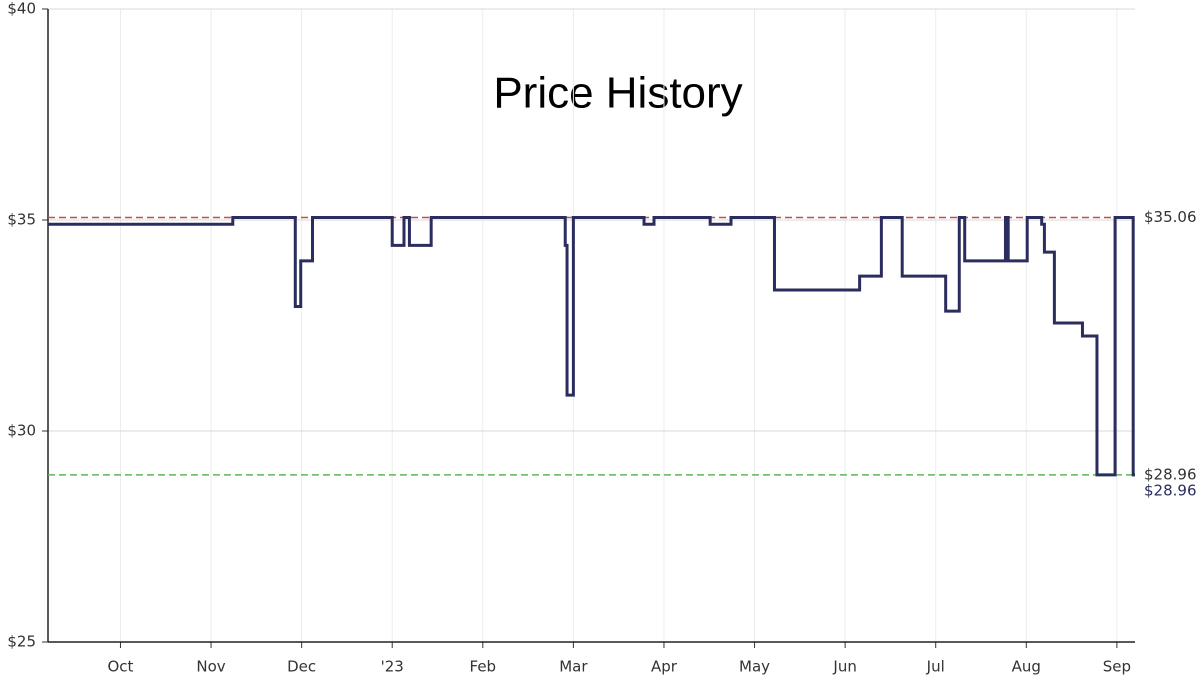  Describe the element at coordinates (664, 667) in the screenshot. I see `x-tick-label: Apr` at that location.